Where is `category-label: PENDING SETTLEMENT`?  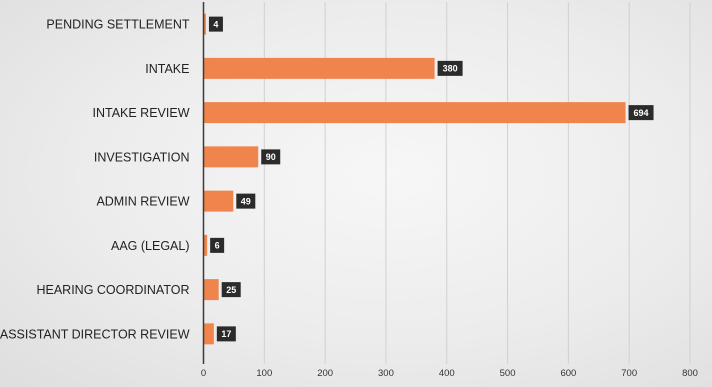
category-label: PENDING SETTLEMENT is located at coordinates (117, 25).